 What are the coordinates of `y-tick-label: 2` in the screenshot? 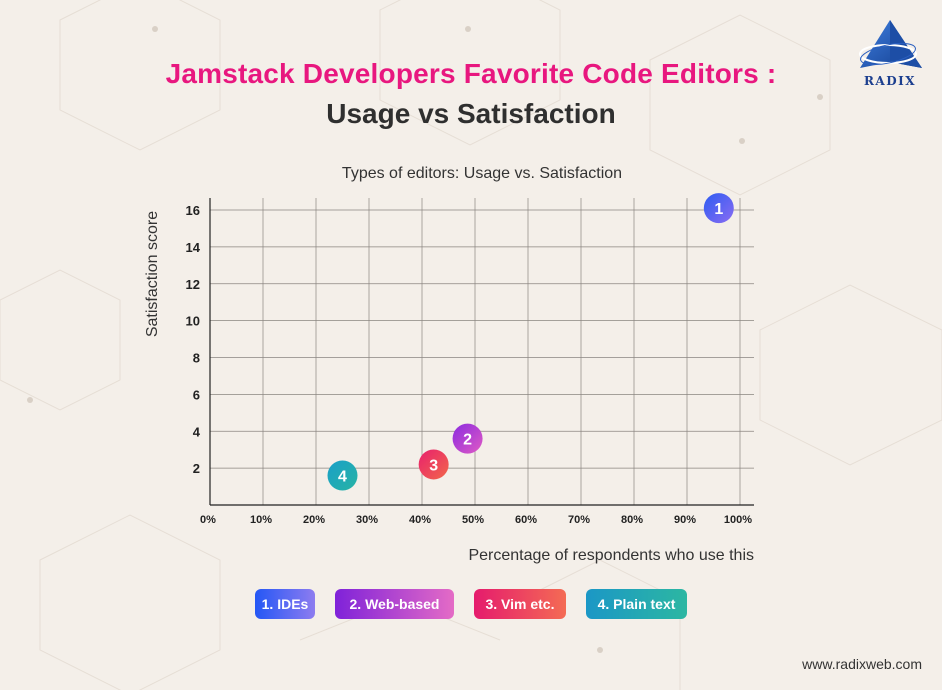 It's located at (196, 468).